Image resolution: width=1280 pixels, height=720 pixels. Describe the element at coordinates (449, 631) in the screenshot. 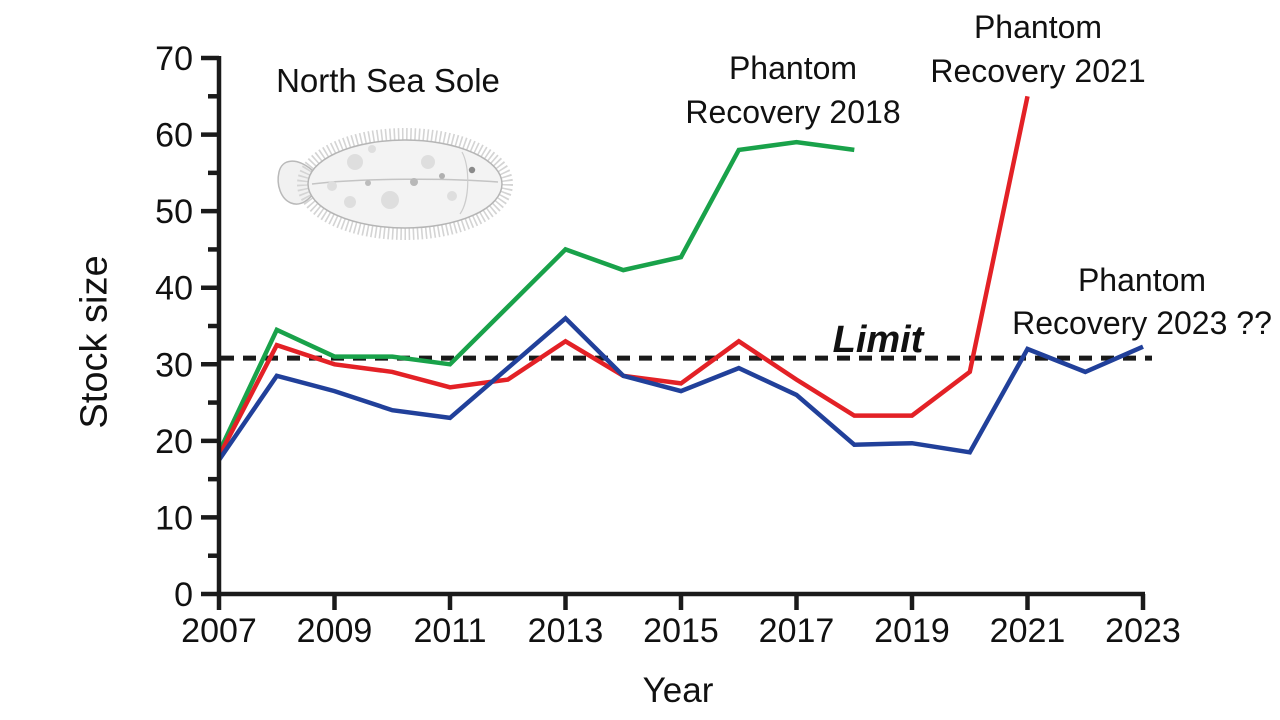

I see `x-tick-label: 2011` at that location.